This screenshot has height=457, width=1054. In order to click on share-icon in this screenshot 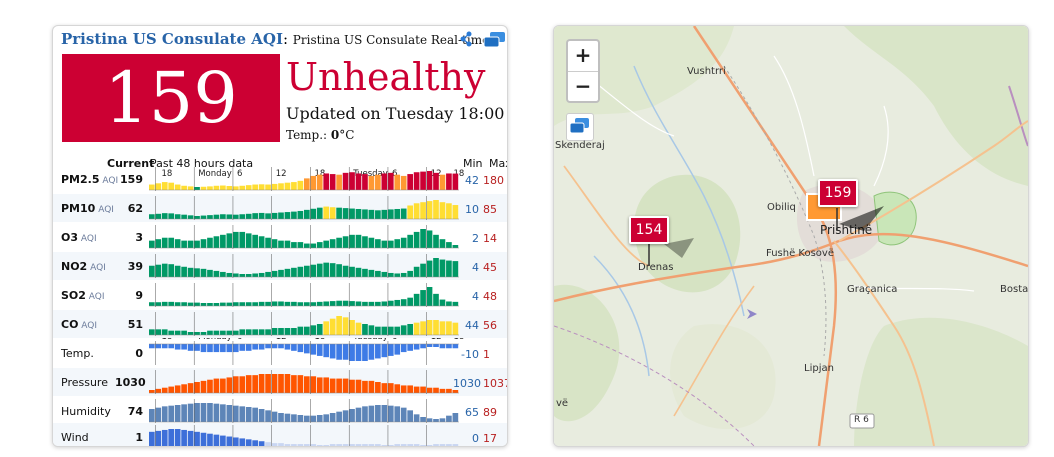, I will do `click(466, 39)`.